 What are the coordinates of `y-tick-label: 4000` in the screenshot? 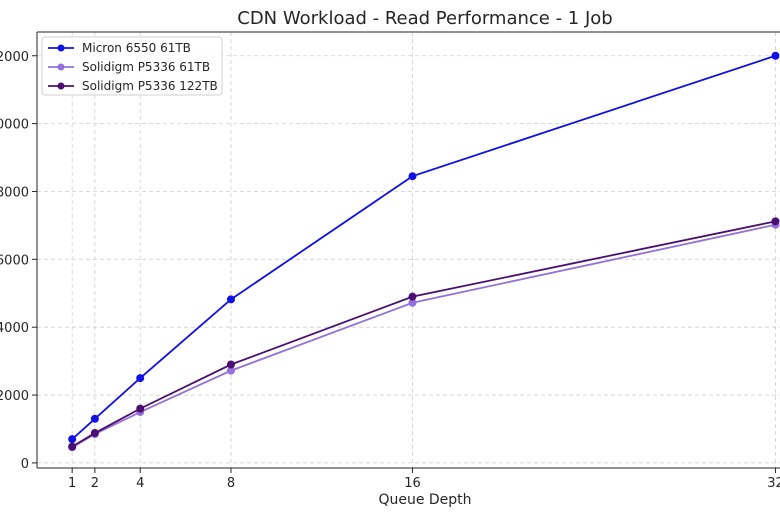 It's located at (14, 328).